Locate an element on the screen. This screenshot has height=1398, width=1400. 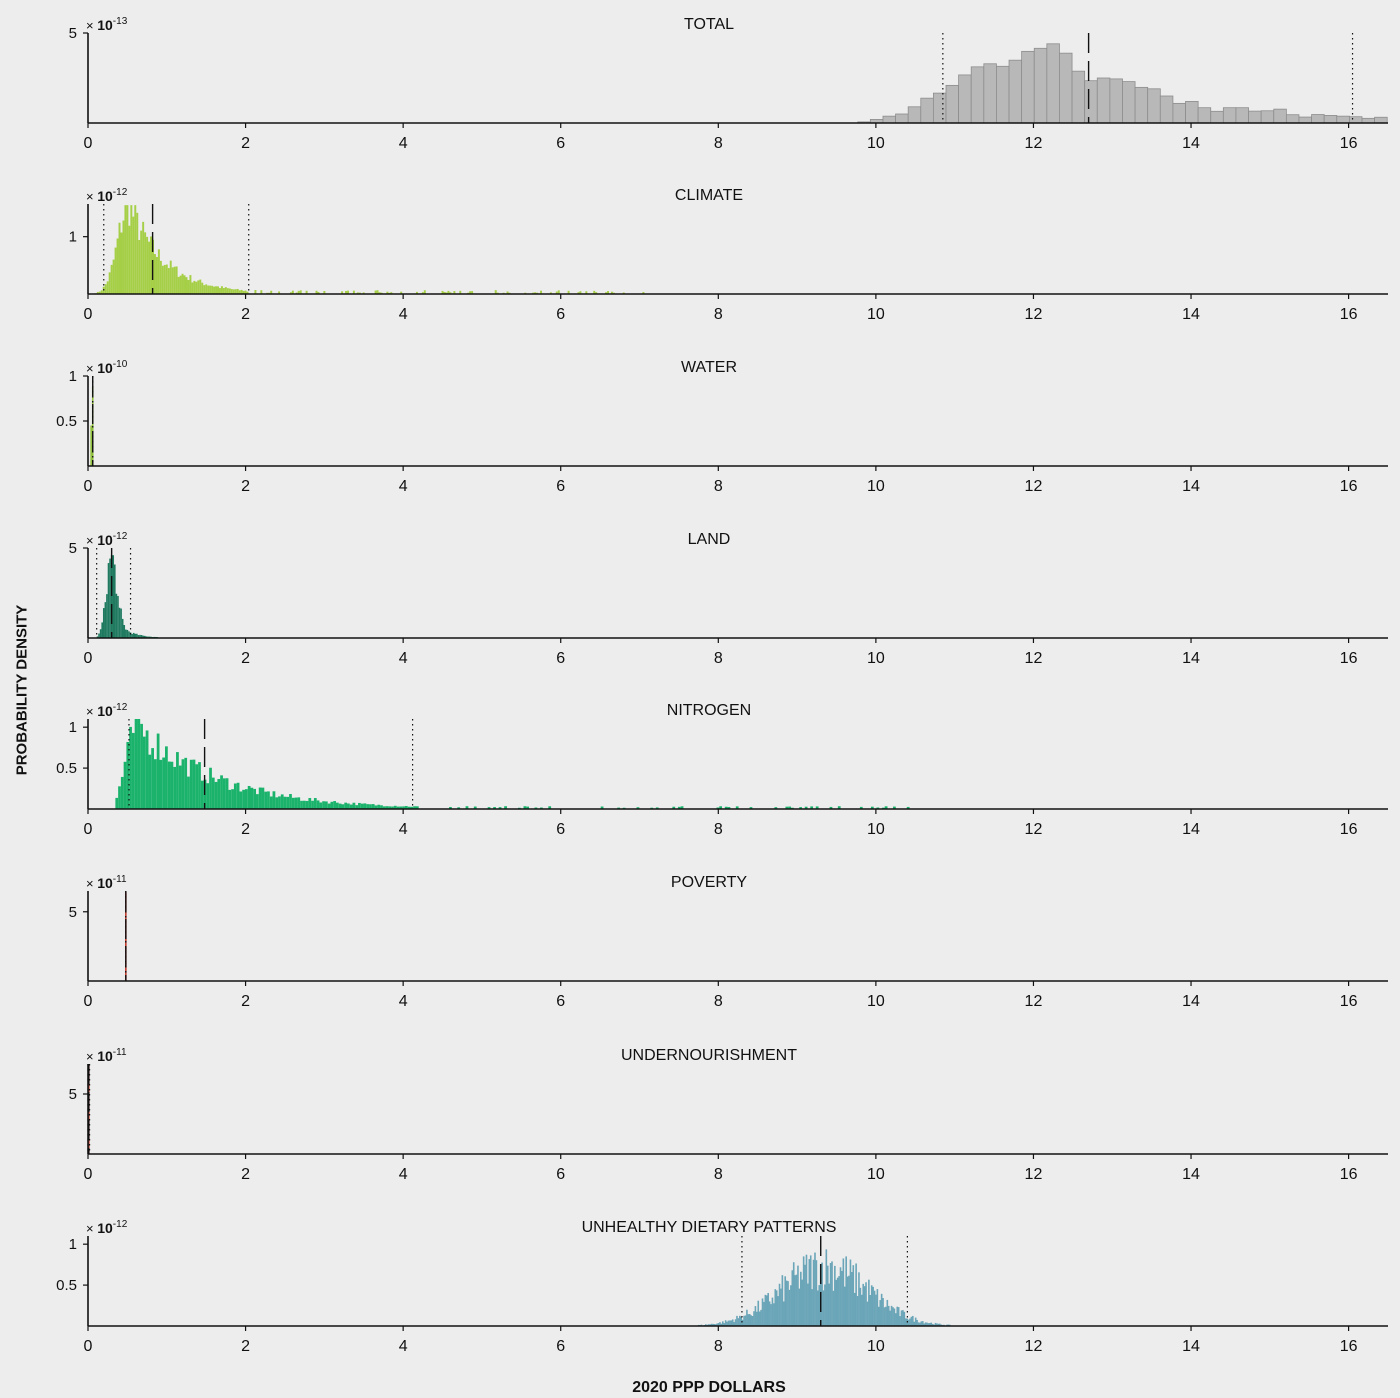
x-tick-label: 8 is located at coordinates (718, 314).